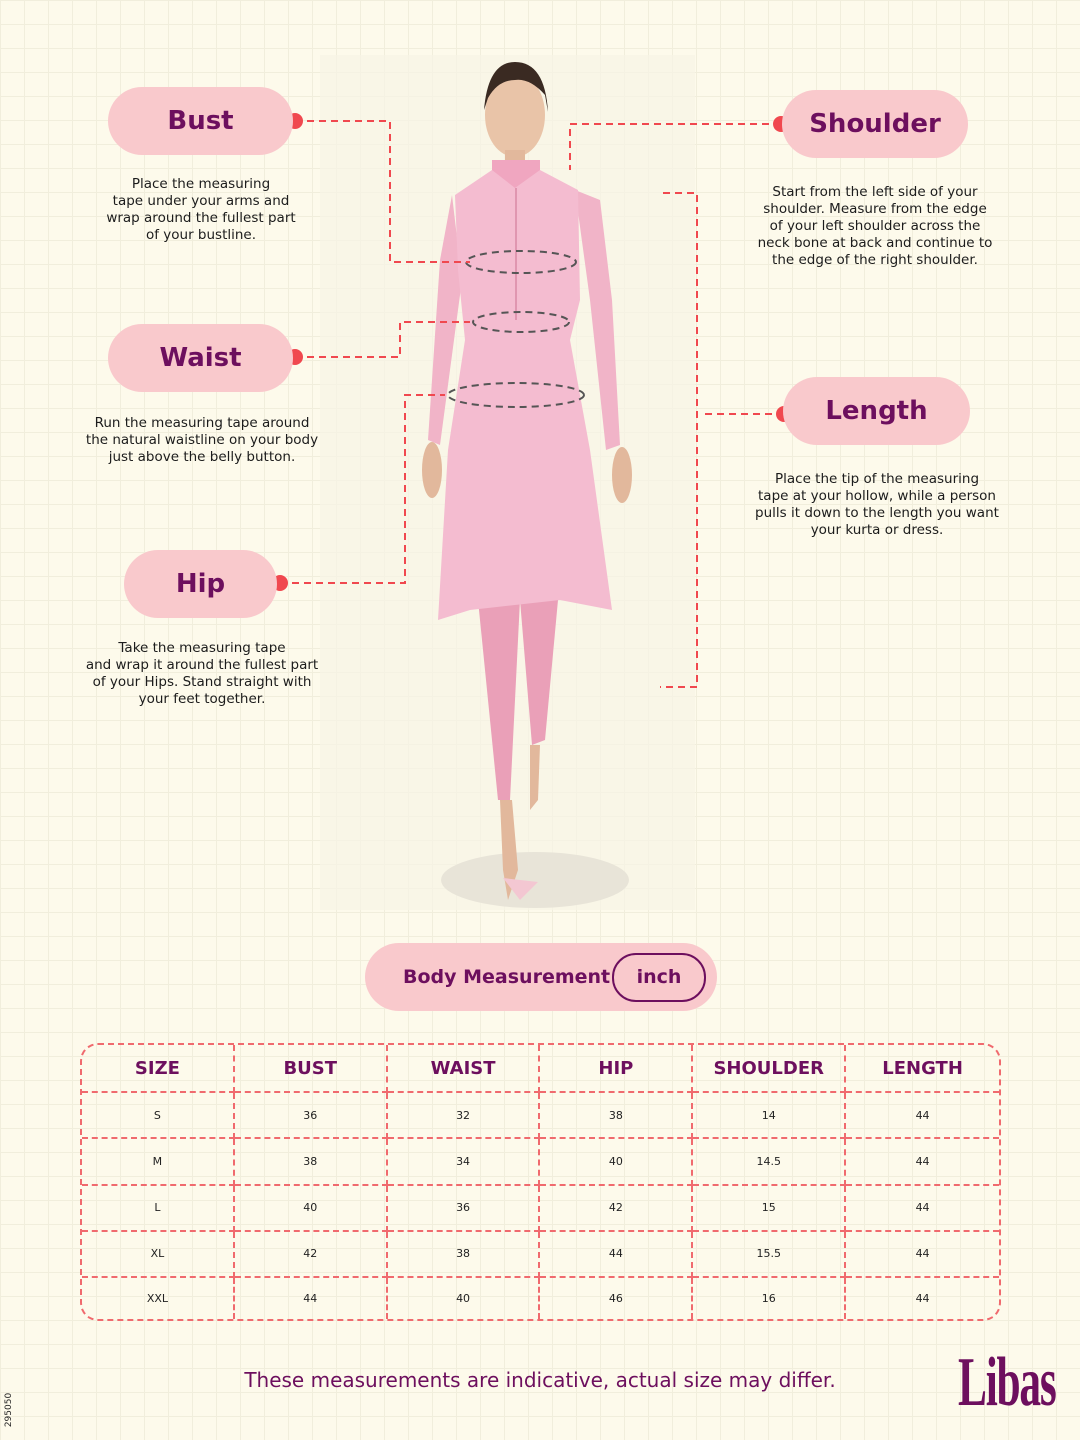 This screenshot has width=1080, height=1440. Describe the element at coordinates (679, 440) in the screenshot. I see `length-bracket` at that location.